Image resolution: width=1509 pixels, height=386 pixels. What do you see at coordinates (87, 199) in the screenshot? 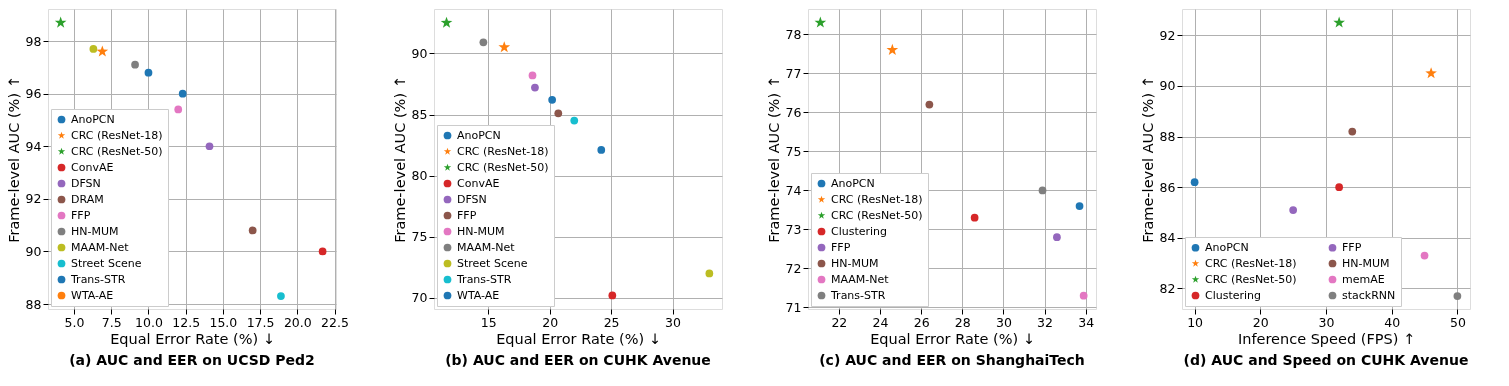
I see `legend-label: DRAM` at bounding box center [87, 199].